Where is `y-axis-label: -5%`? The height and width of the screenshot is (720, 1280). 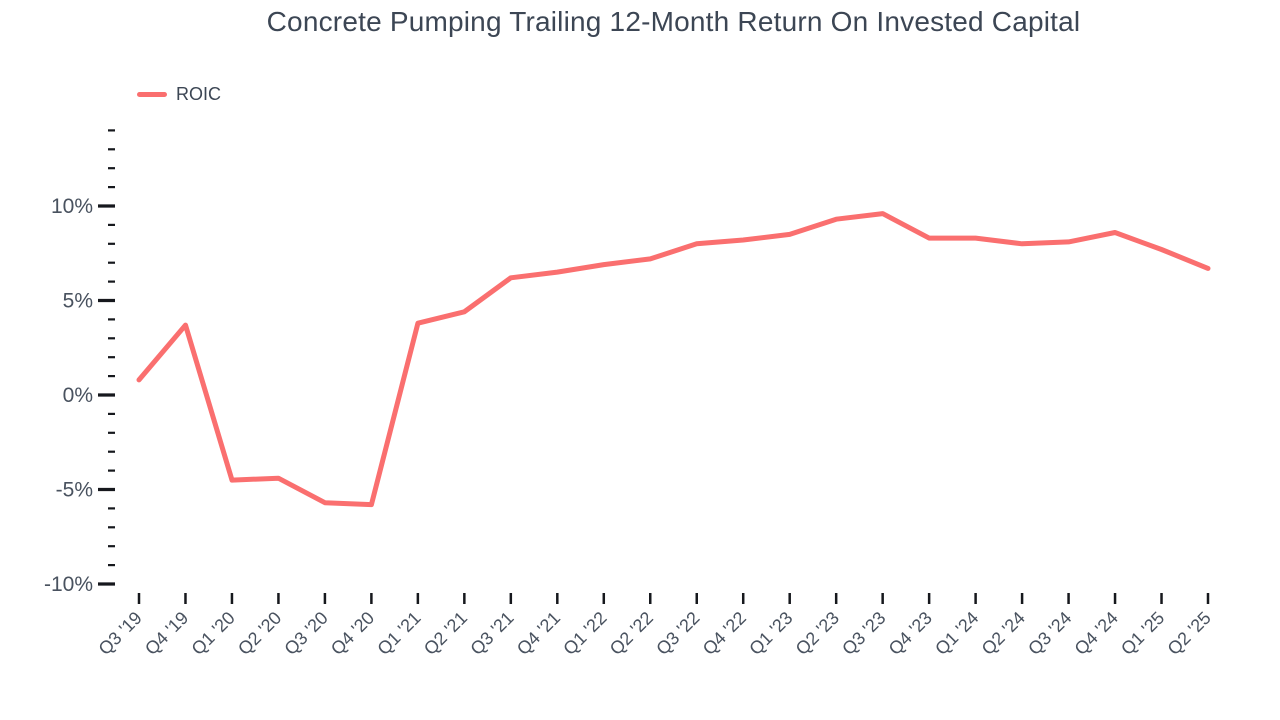
y-axis-label: -5% is located at coordinates (74, 490).